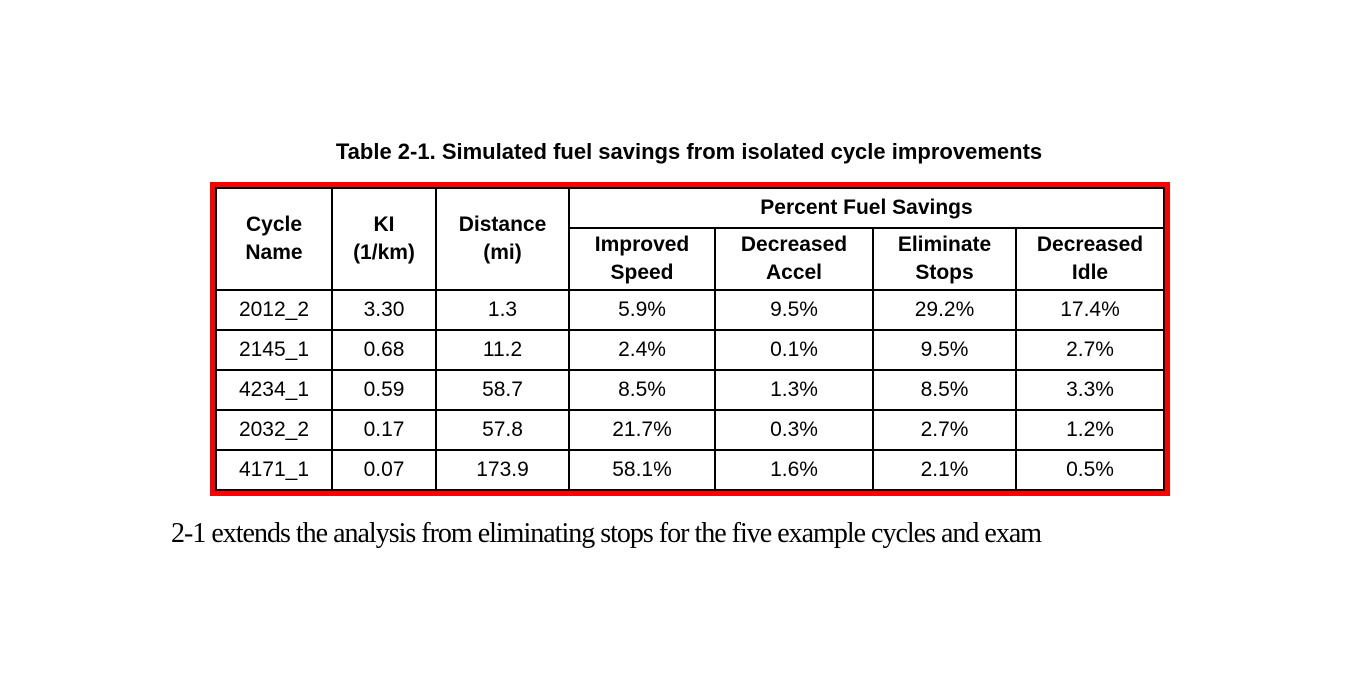 This screenshot has width=1366, height=674. I want to click on cell-distance: 1.3, so click(502, 310).